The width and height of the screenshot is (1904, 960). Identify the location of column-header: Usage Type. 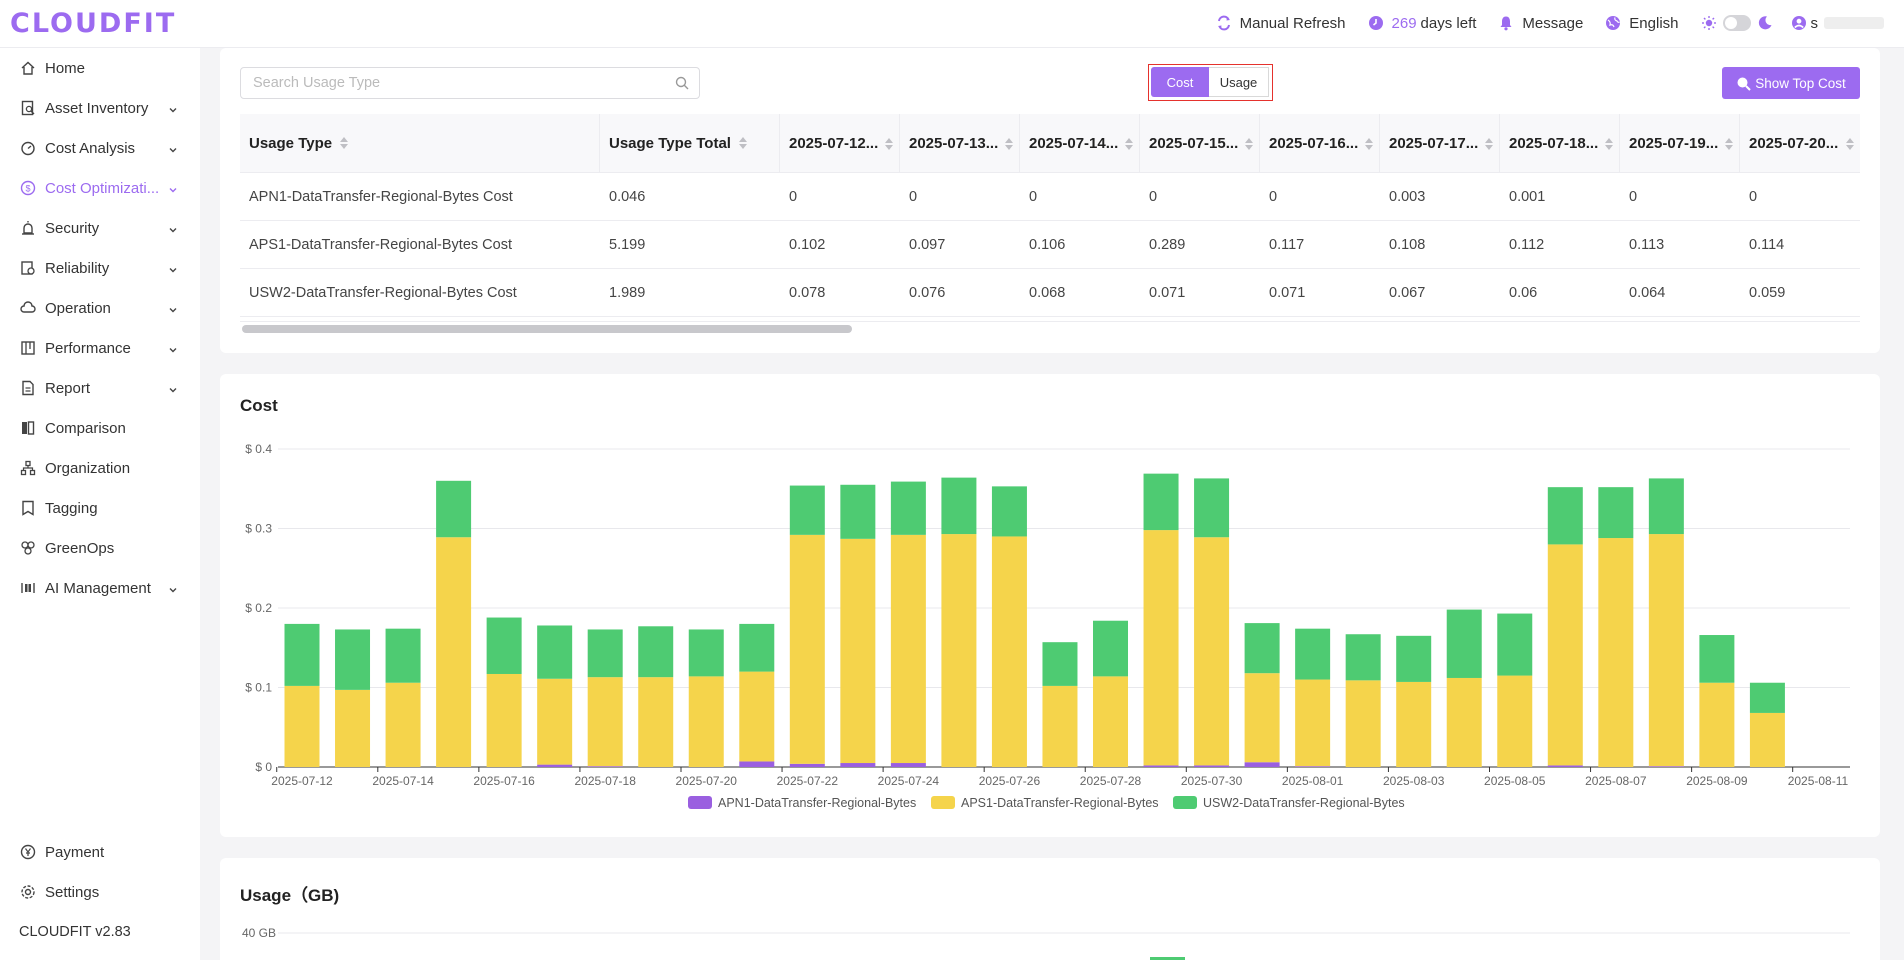
(420, 143).